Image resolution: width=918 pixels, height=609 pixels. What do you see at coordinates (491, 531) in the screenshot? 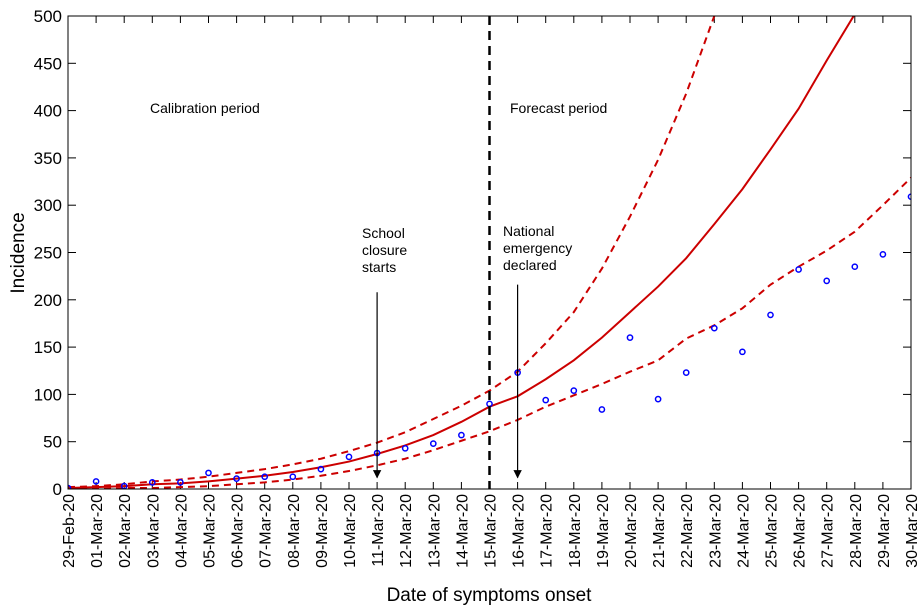
I see `x-tick-label: 15-Mar-20` at bounding box center [491, 531].